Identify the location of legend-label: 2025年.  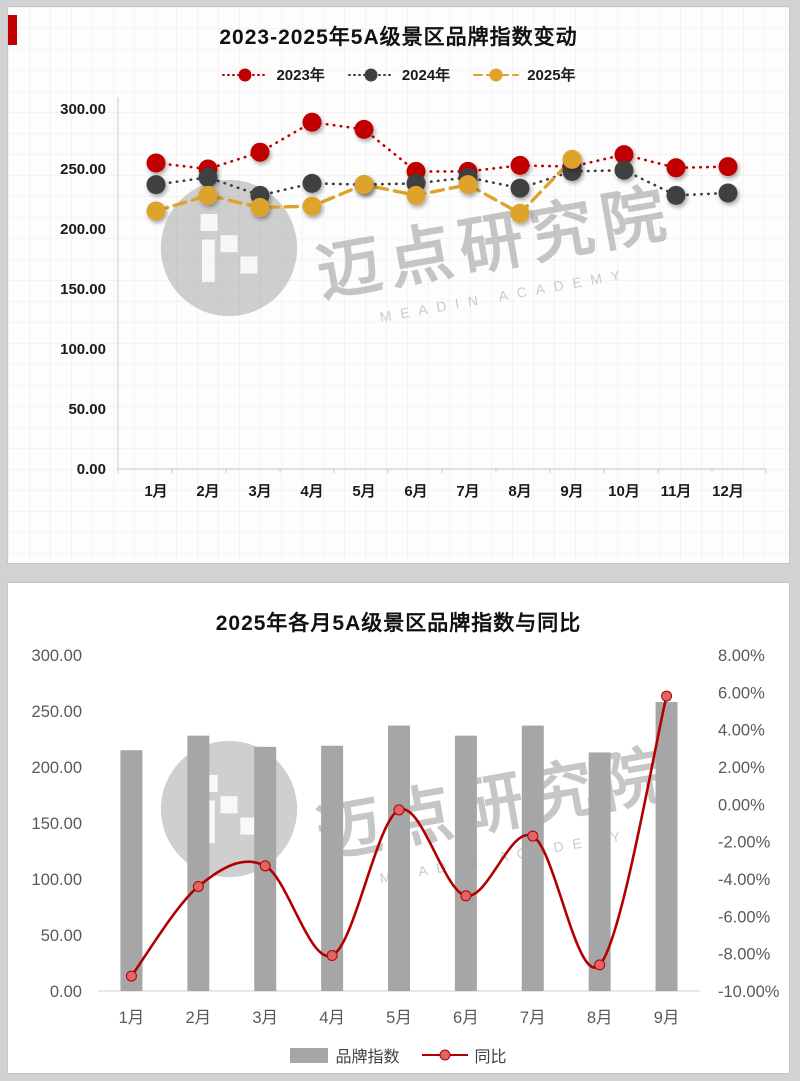
(551, 75).